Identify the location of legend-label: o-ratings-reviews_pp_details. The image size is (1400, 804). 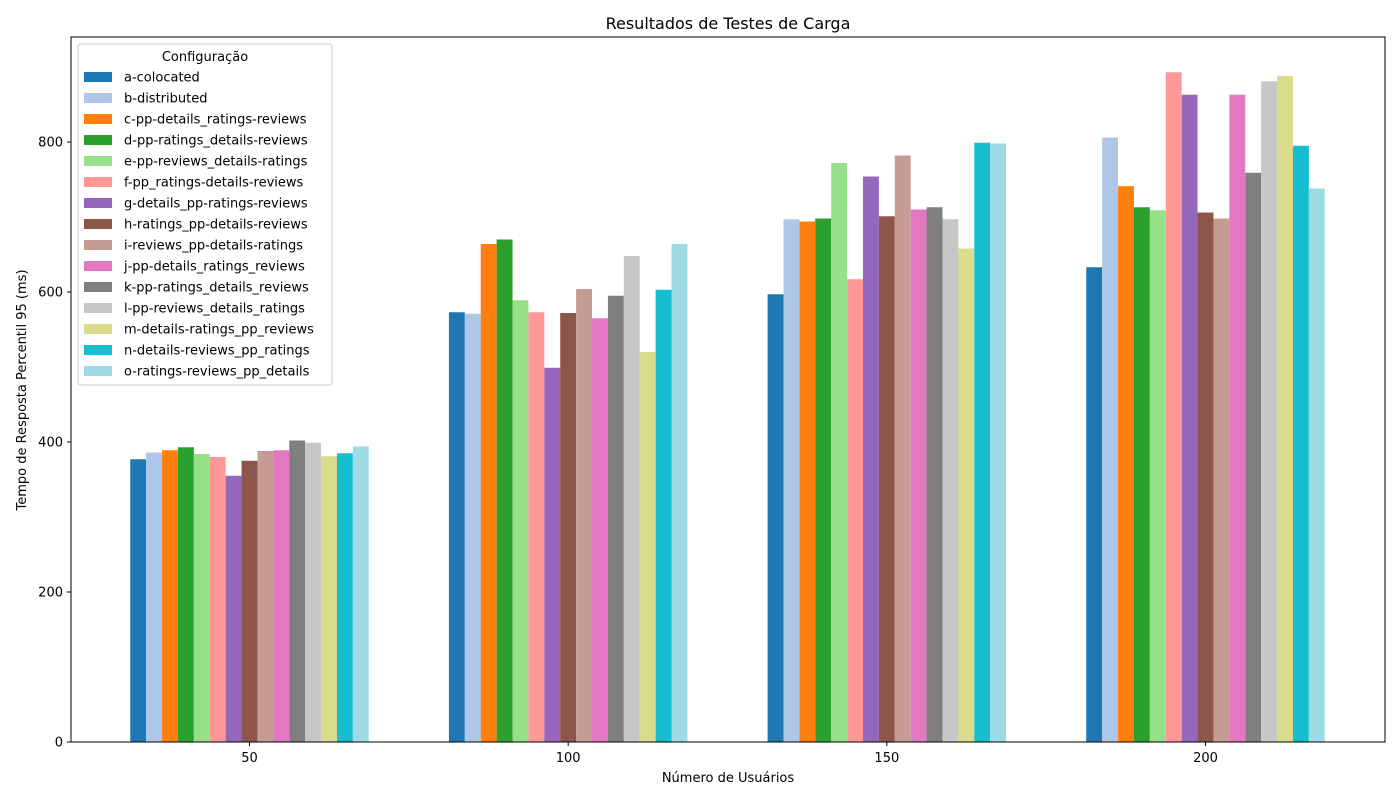
(217, 372).